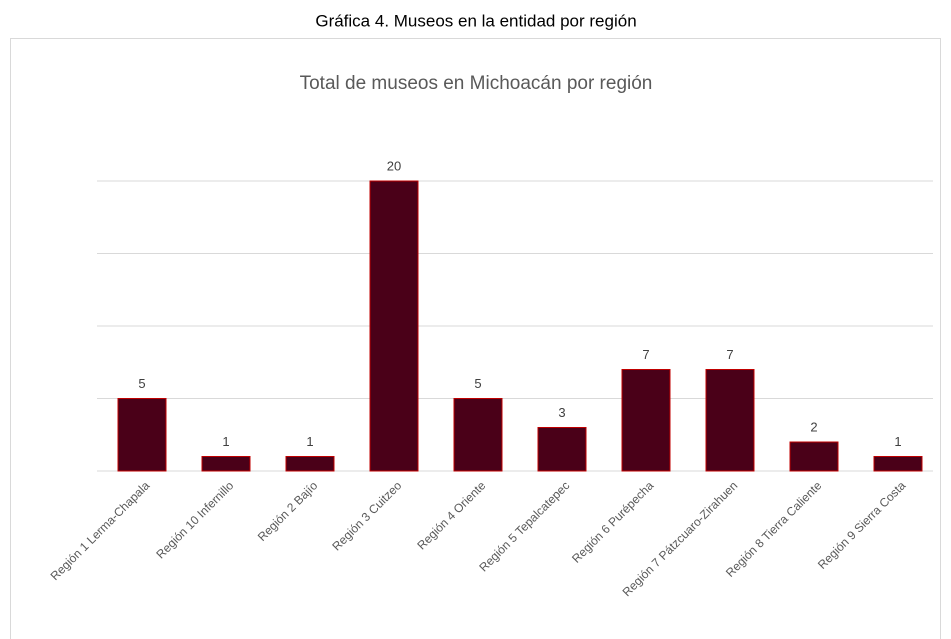 Image resolution: width=951 pixels, height=639 pixels. Describe the element at coordinates (561, 412) in the screenshot. I see `value-label: 3` at that location.